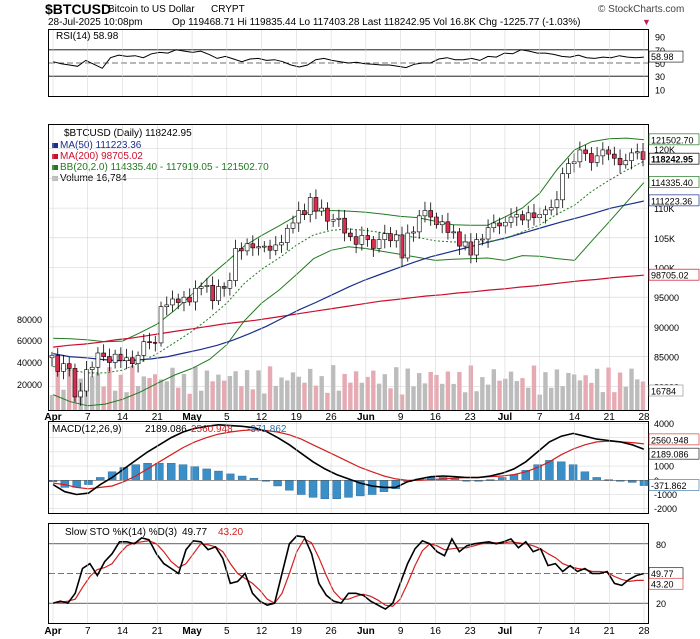 The height and width of the screenshot is (639, 700). What do you see at coordinates (670, 276) in the screenshot?
I see `price-value-tag-text: 98705.02` at bounding box center [670, 276].